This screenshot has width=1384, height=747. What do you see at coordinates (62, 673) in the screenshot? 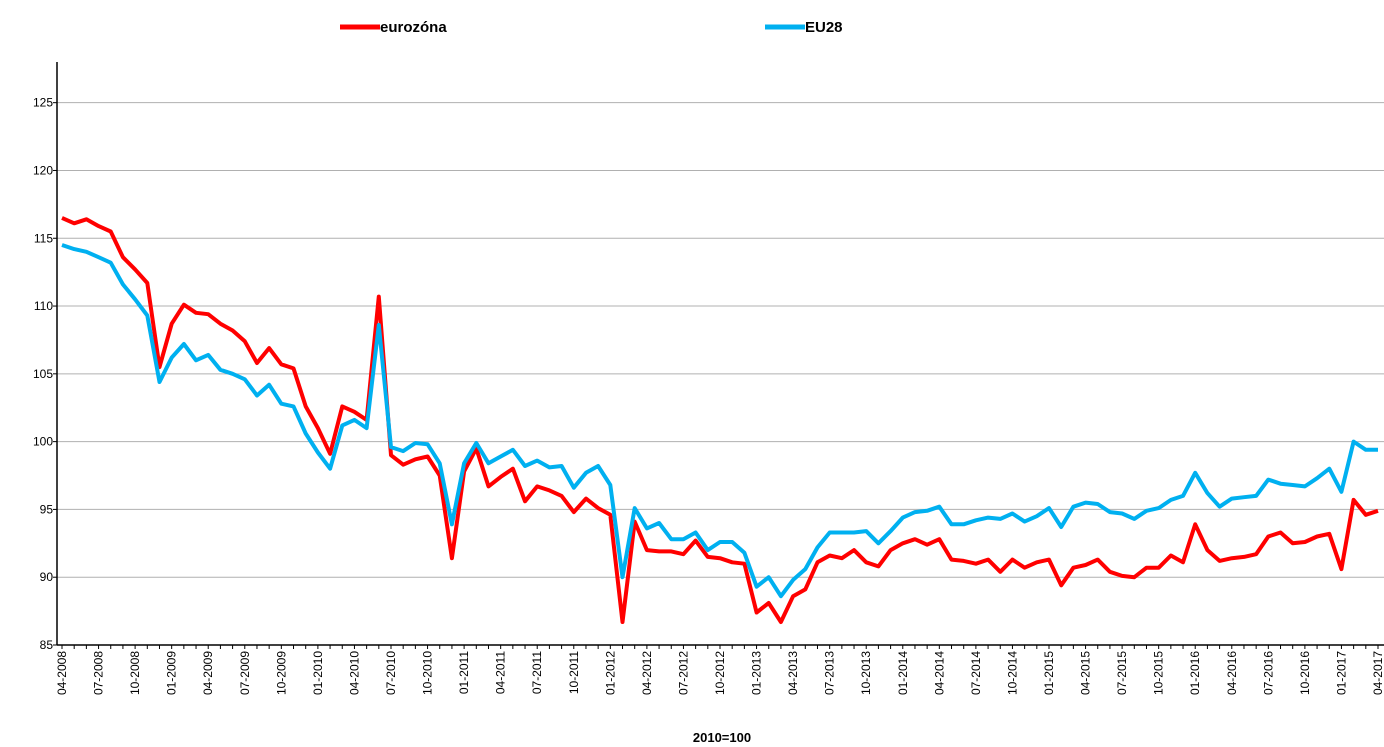
I see `x-tick-label: 04-2008` at bounding box center [62, 673].